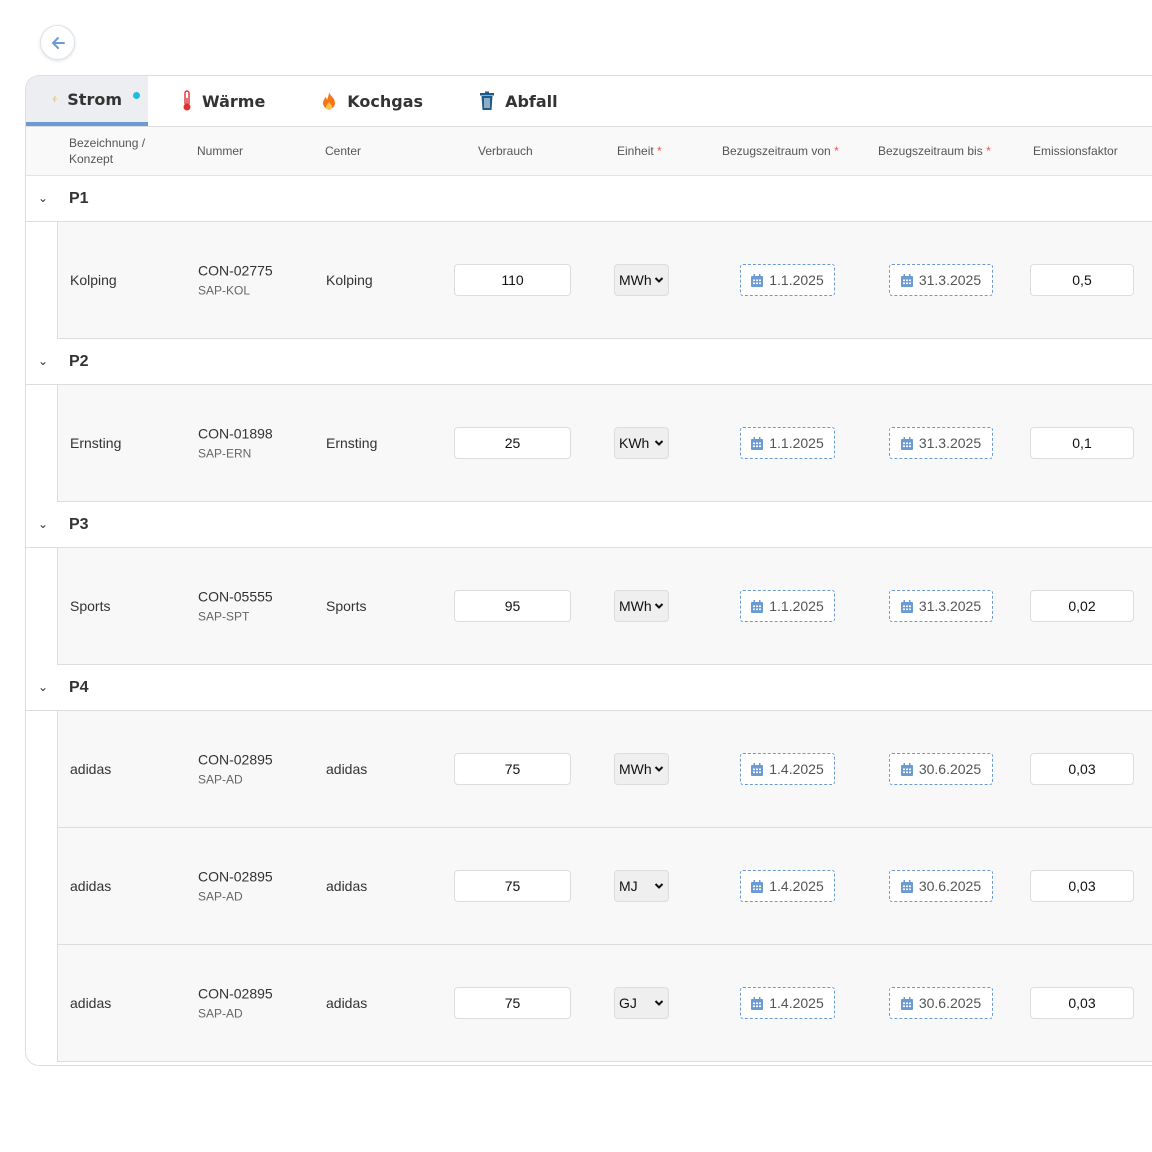 This screenshot has height=1152, width=1152. I want to click on arrow-left-icon, so click(58, 42).